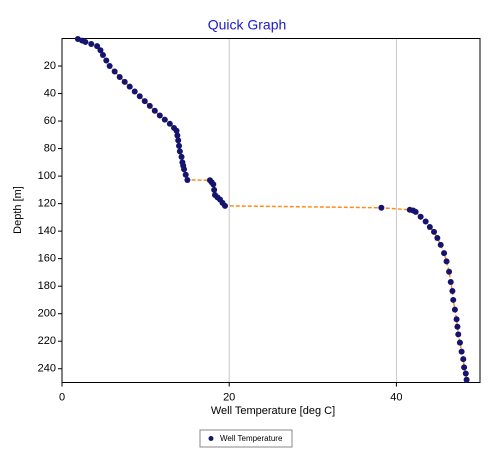  Describe the element at coordinates (50, 93) in the screenshot. I see `y-tick-label: 40` at that location.